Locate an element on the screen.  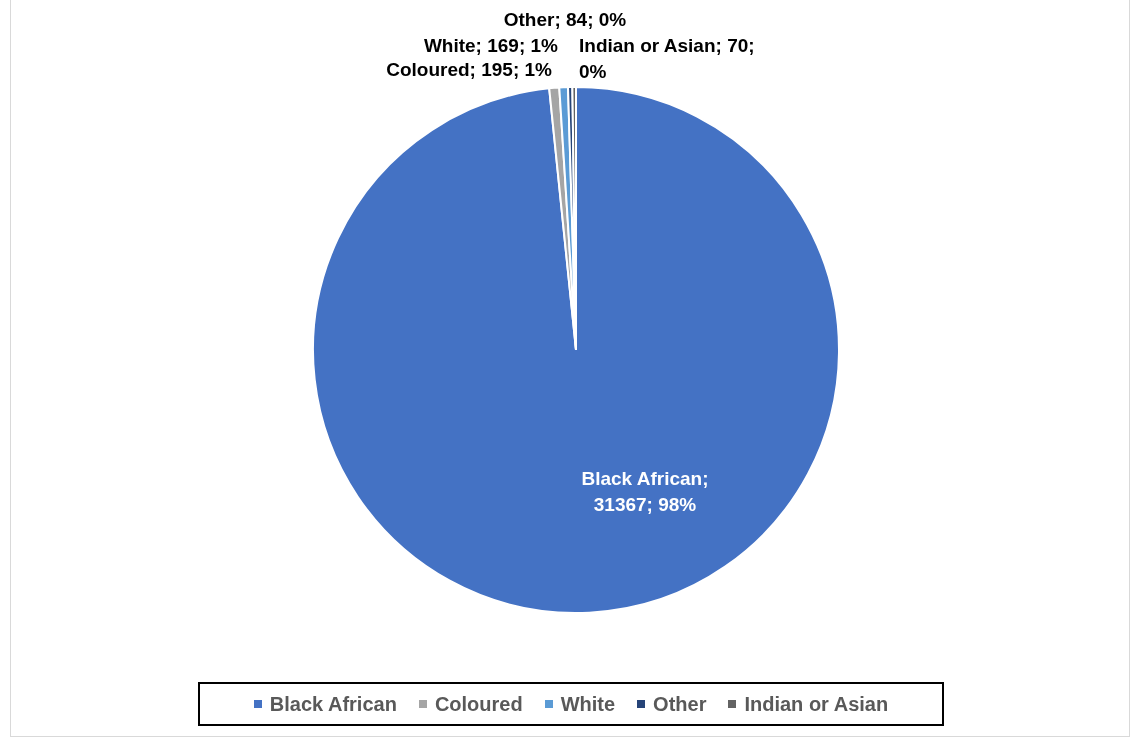
legend-label: White is located at coordinates (588, 704).